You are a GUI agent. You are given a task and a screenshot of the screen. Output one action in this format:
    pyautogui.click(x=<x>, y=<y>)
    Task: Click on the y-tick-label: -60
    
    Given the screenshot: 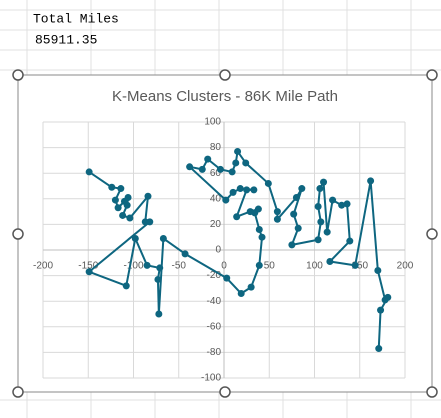 What is the action you would take?
    pyautogui.click(x=214, y=326)
    